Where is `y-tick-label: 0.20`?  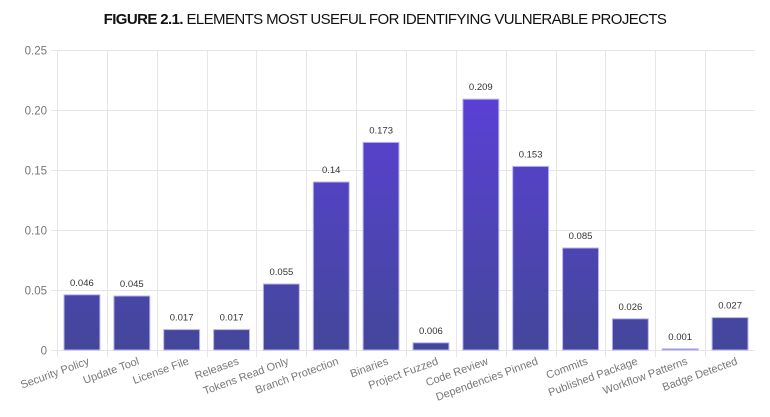 y-tick-label: 0.20 is located at coordinates (36, 112).